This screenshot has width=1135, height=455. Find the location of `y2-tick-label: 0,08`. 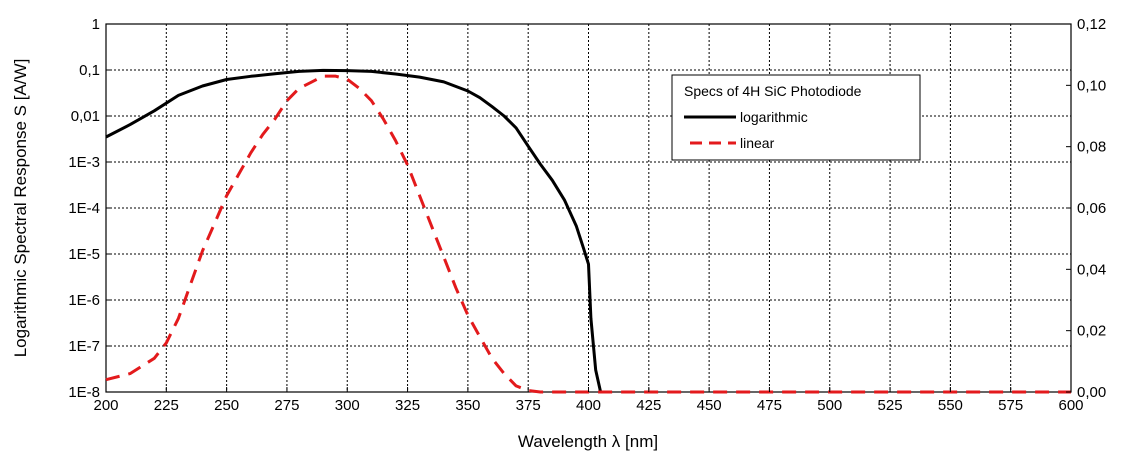

y2-tick-label: 0,08 is located at coordinates (1091, 147).